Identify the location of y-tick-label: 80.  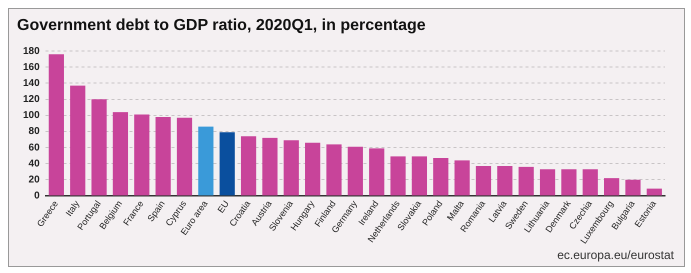
(34, 132).